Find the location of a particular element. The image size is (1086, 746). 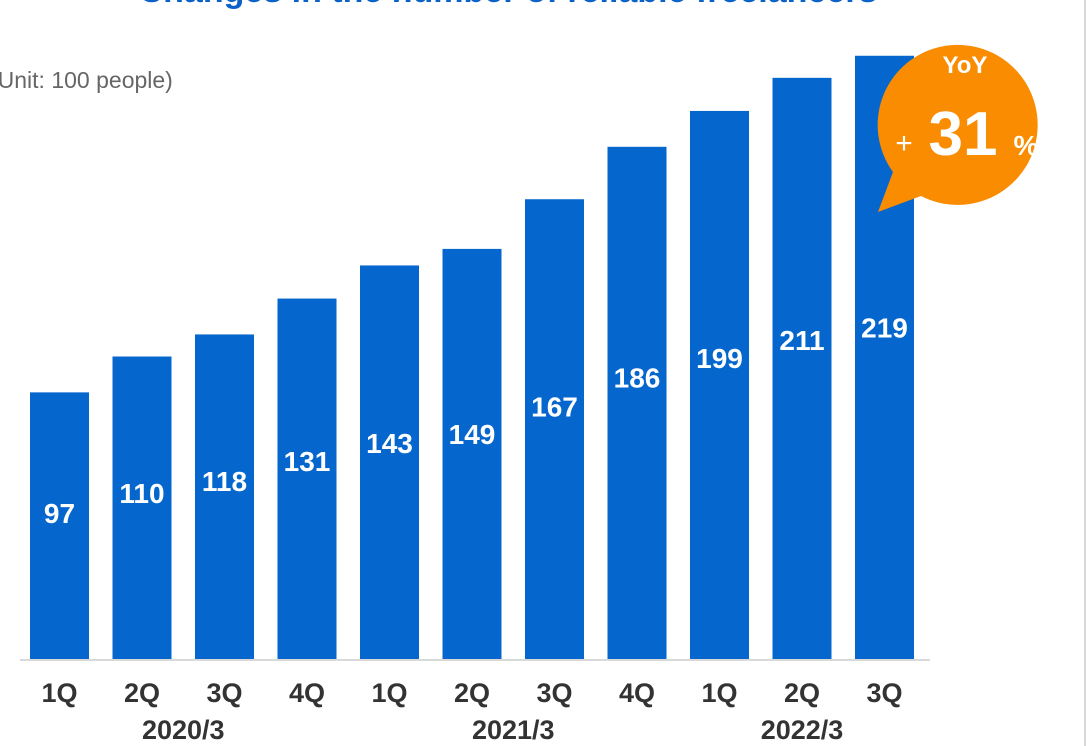

bar-value-label-8: 186 is located at coordinates (637, 378).